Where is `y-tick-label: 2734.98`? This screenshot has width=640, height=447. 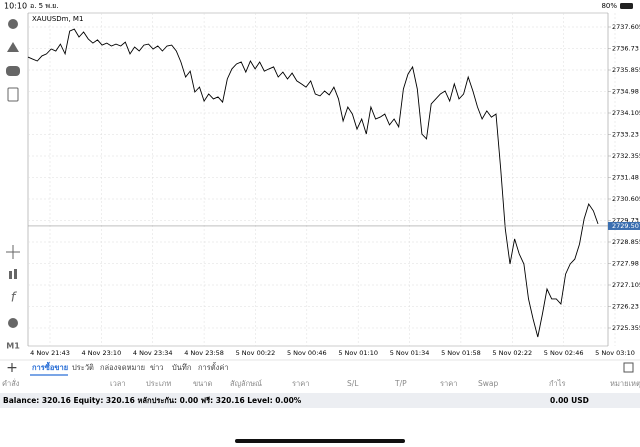
y-tick-label: 2734.98 is located at coordinates (625, 92).